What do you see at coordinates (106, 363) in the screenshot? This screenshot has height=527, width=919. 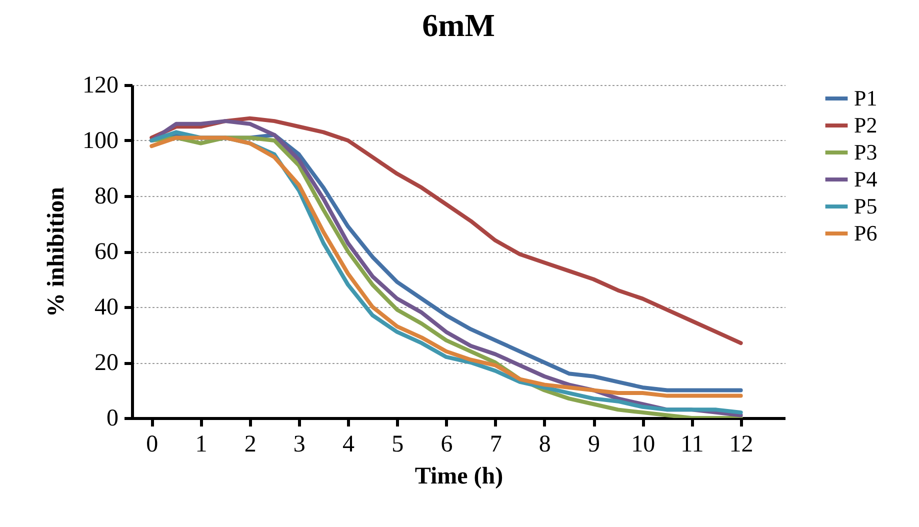 I see `y-tick-label: 20` at bounding box center [106, 363].